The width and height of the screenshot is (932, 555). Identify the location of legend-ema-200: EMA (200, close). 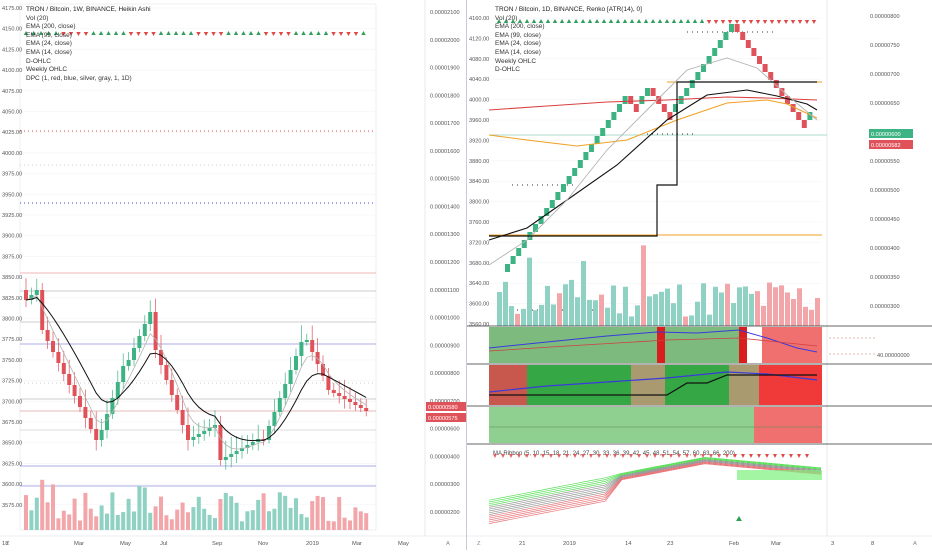
(520, 27).